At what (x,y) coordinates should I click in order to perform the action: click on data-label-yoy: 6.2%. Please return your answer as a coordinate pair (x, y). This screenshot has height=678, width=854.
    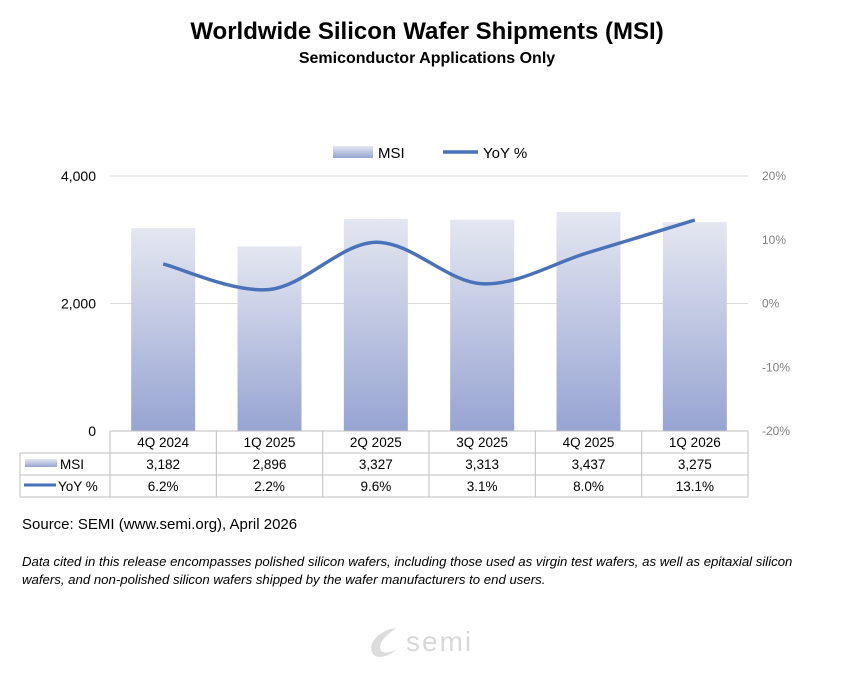
    Looking at the image, I should click on (163, 486).